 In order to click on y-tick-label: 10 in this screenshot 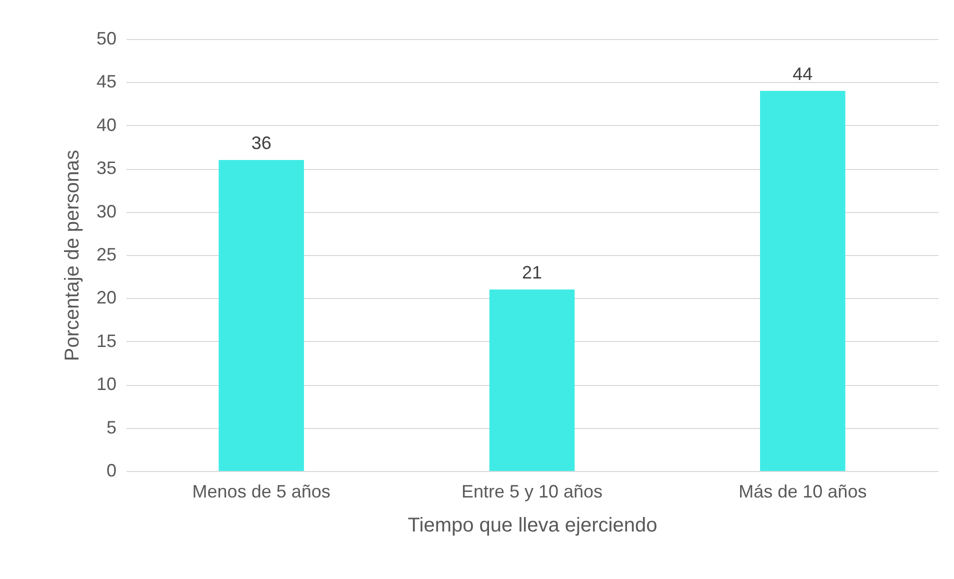, I will do `click(106, 384)`.